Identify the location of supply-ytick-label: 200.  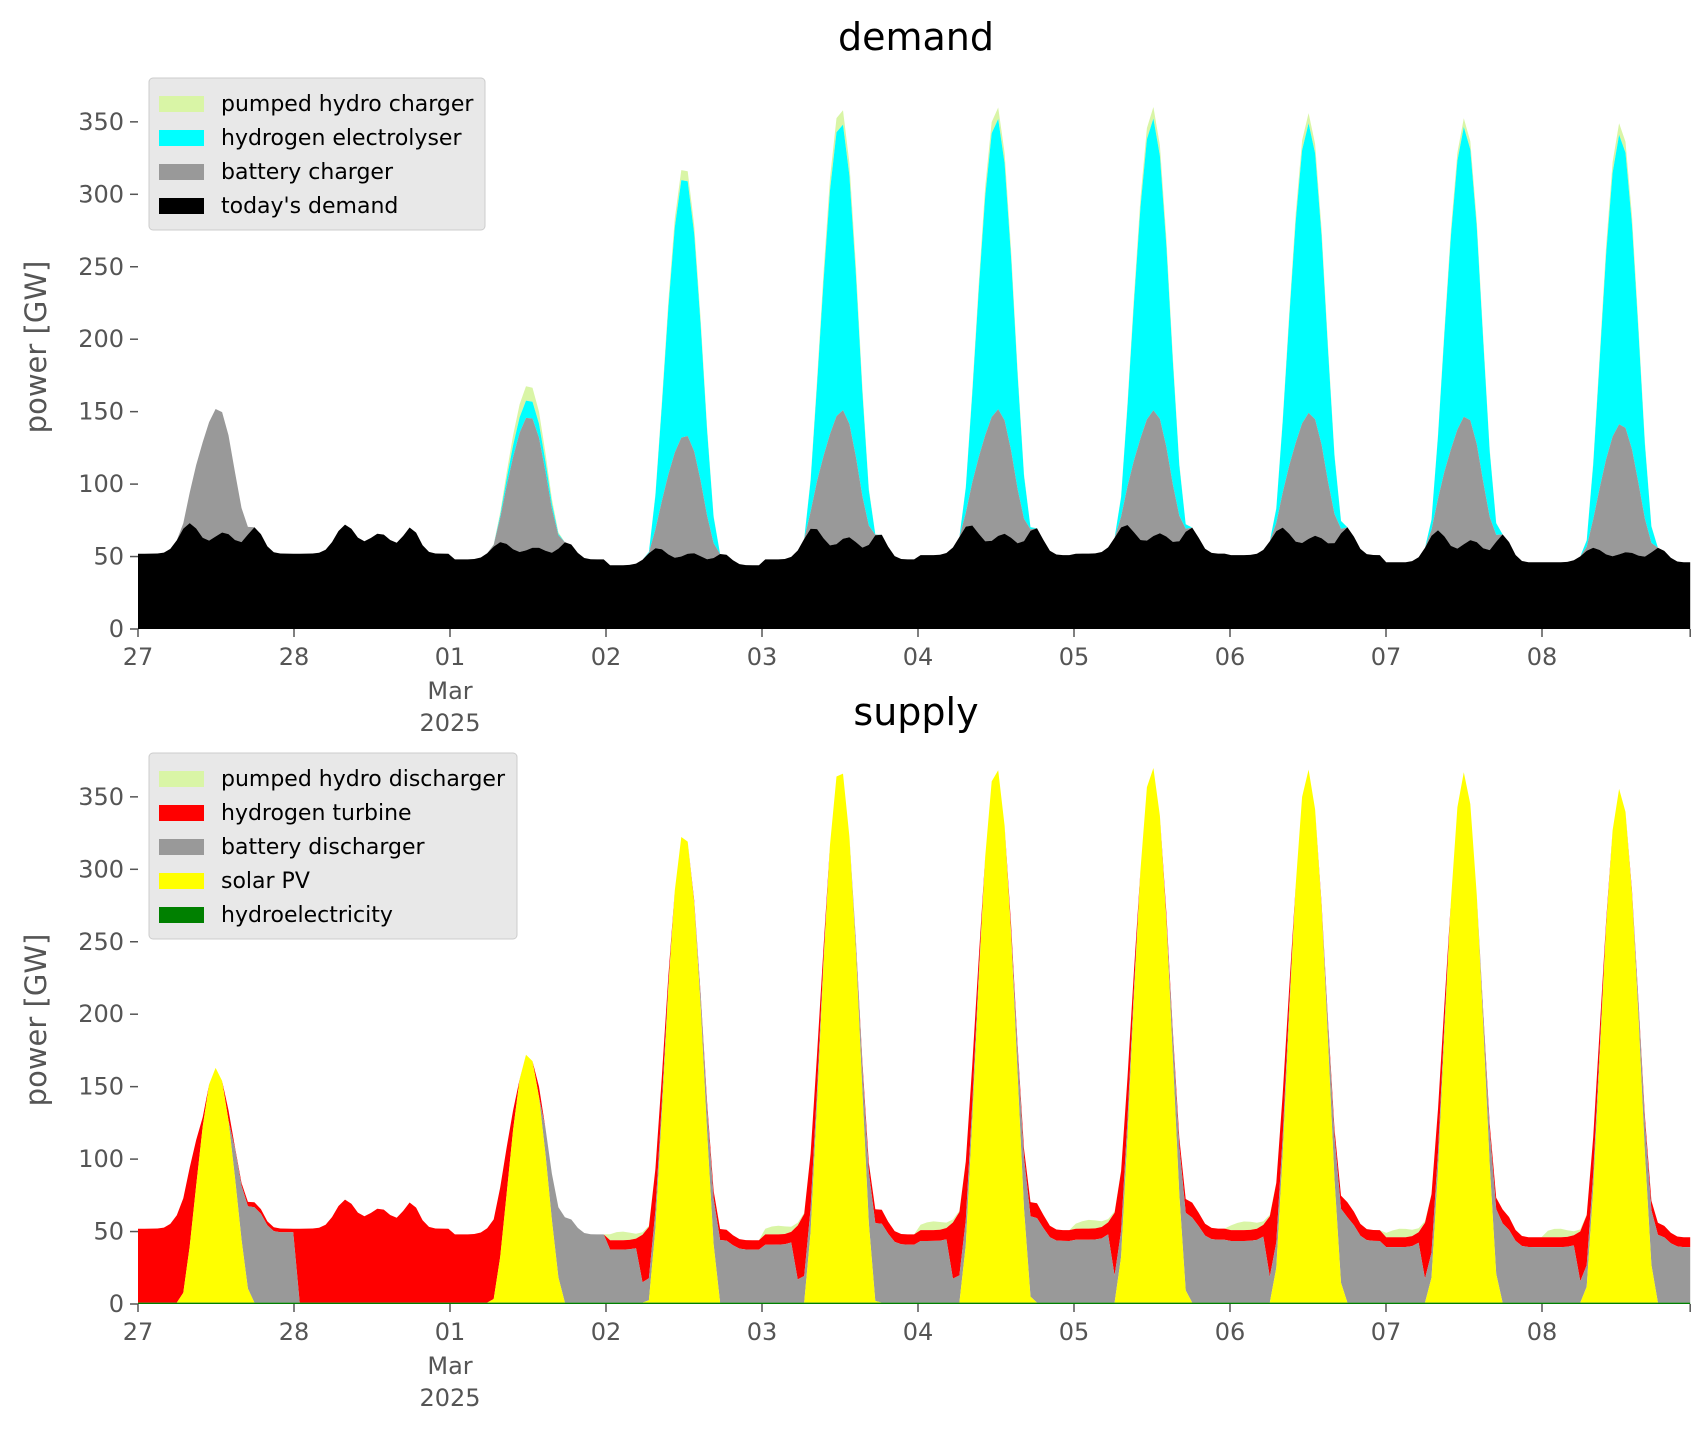
(101, 1014).